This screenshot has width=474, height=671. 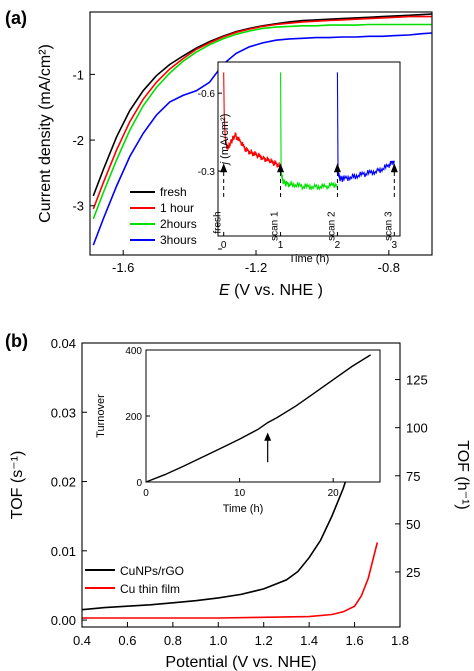 What do you see at coordinates (413, 572) in the screenshot?
I see `right-y-tick-label: 25` at bounding box center [413, 572].